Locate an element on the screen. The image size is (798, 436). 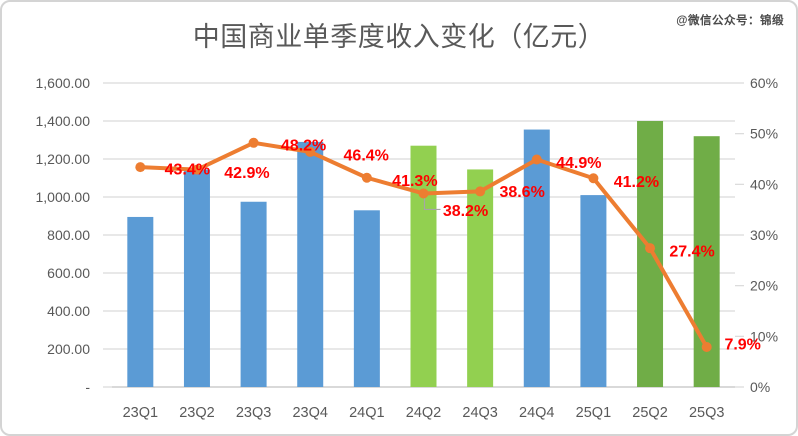
data-label-24Q4: 44.9% is located at coordinates (578, 163).